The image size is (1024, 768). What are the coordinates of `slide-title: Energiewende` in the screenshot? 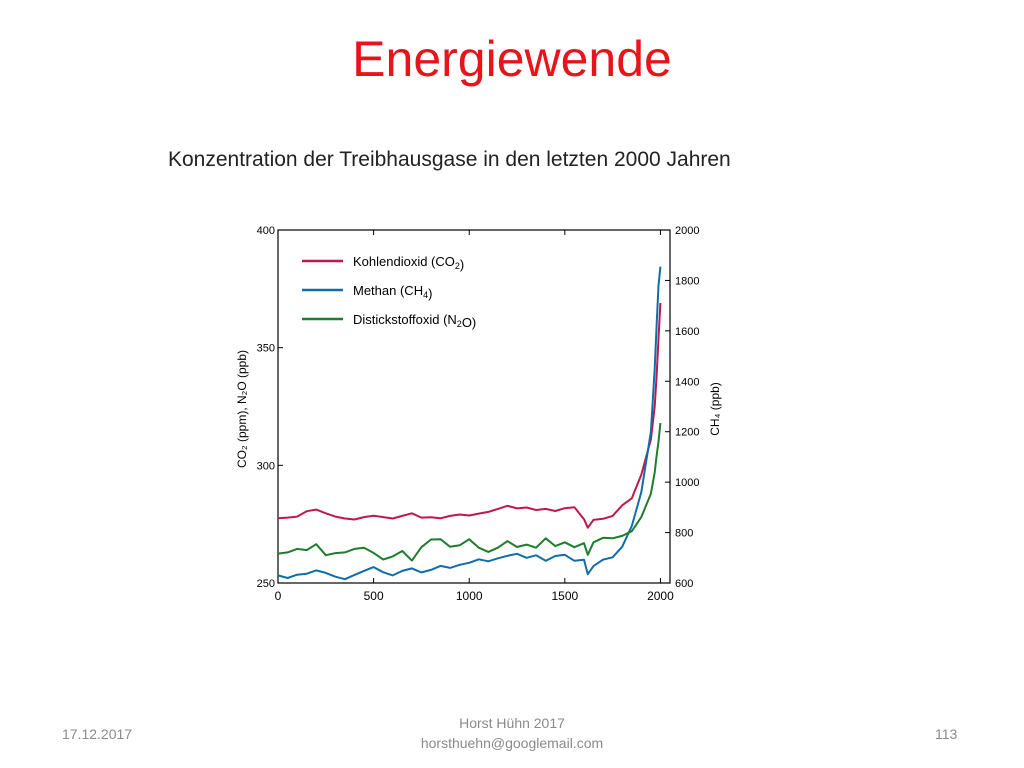 It's located at (512, 59).